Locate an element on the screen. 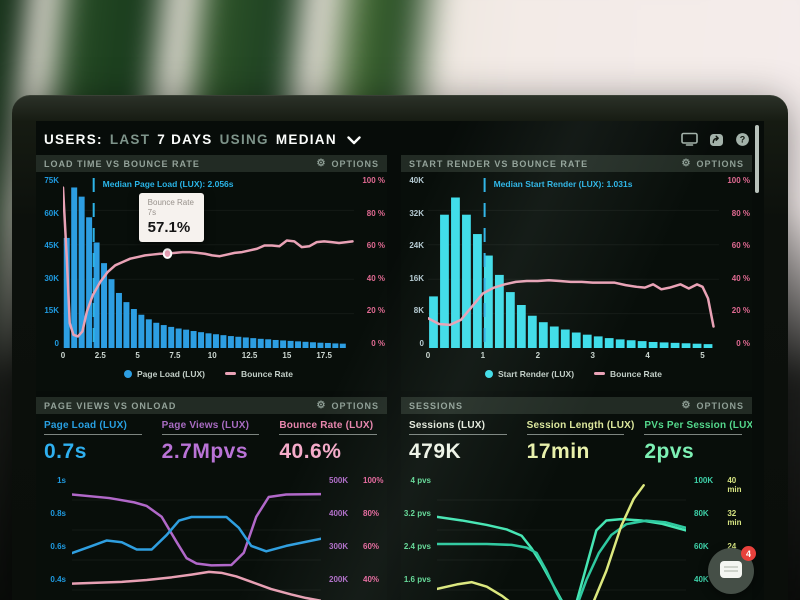  help-icon: ? is located at coordinates (742, 139).